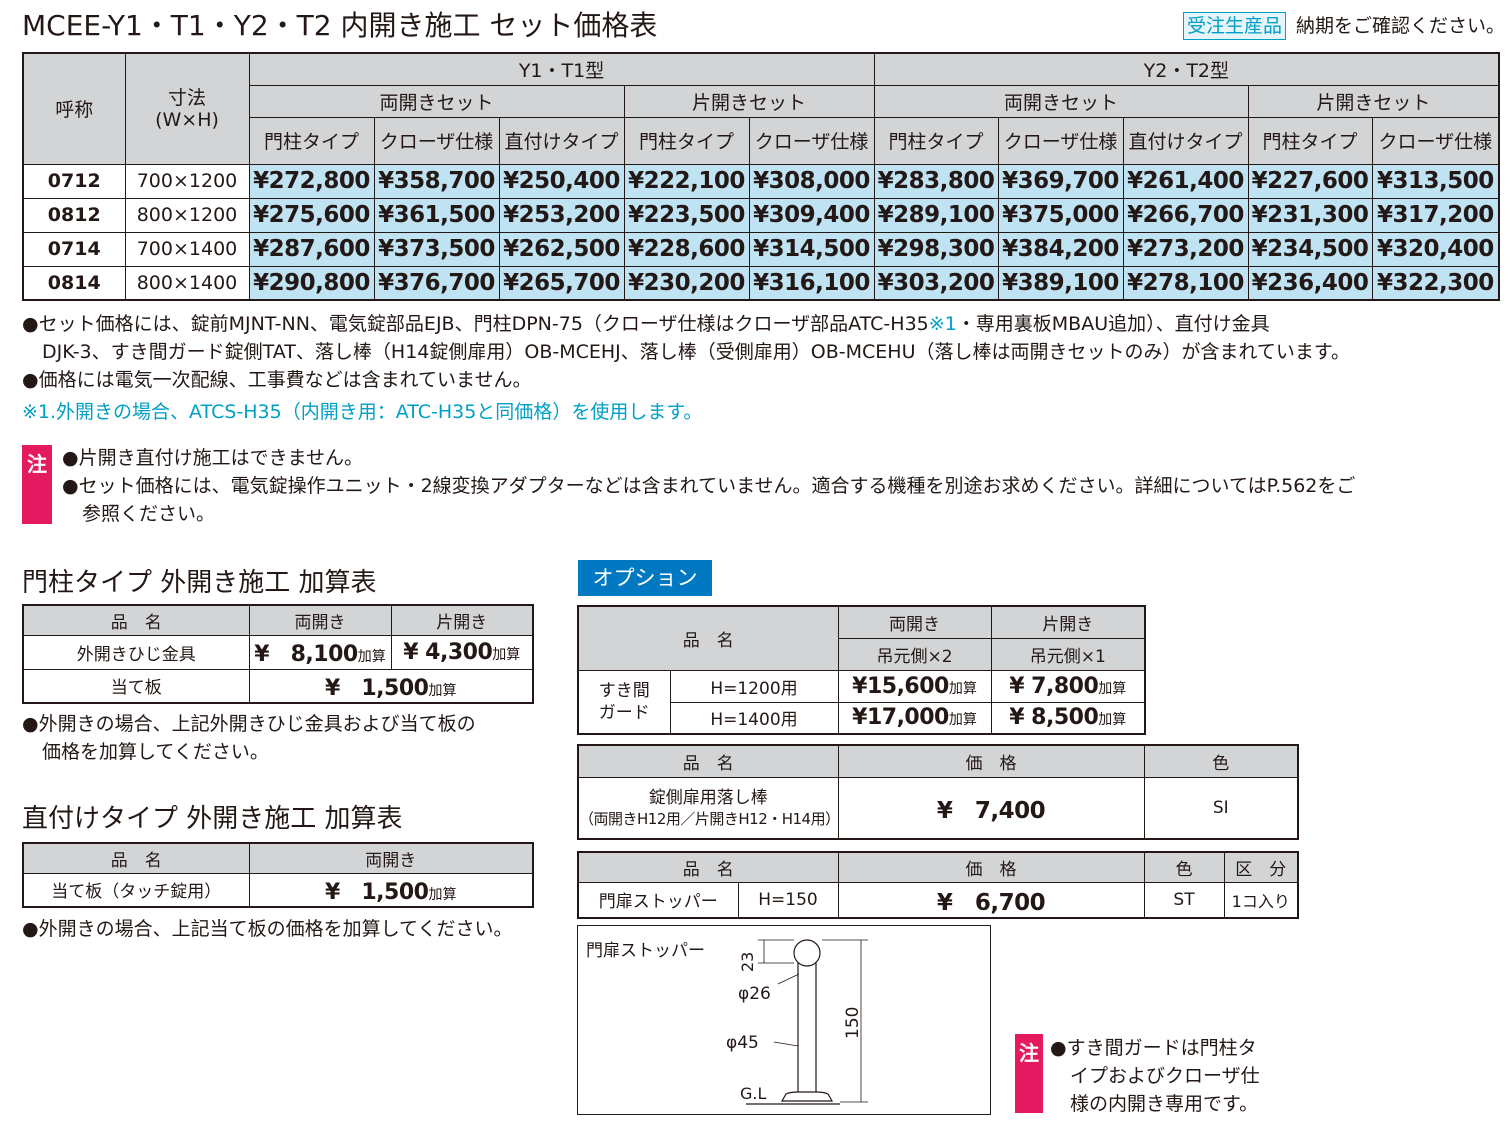 This screenshot has height=1132, width=1510. I want to click on price-cell: ¥320,400, so click(1435, 249).